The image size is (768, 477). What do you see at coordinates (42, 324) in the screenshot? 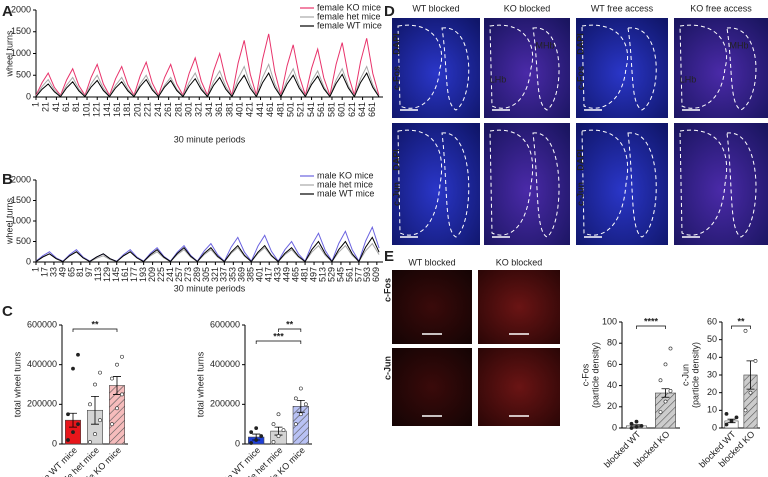
I see `y-tick-label: 600000` at bounding box center [42, 324].